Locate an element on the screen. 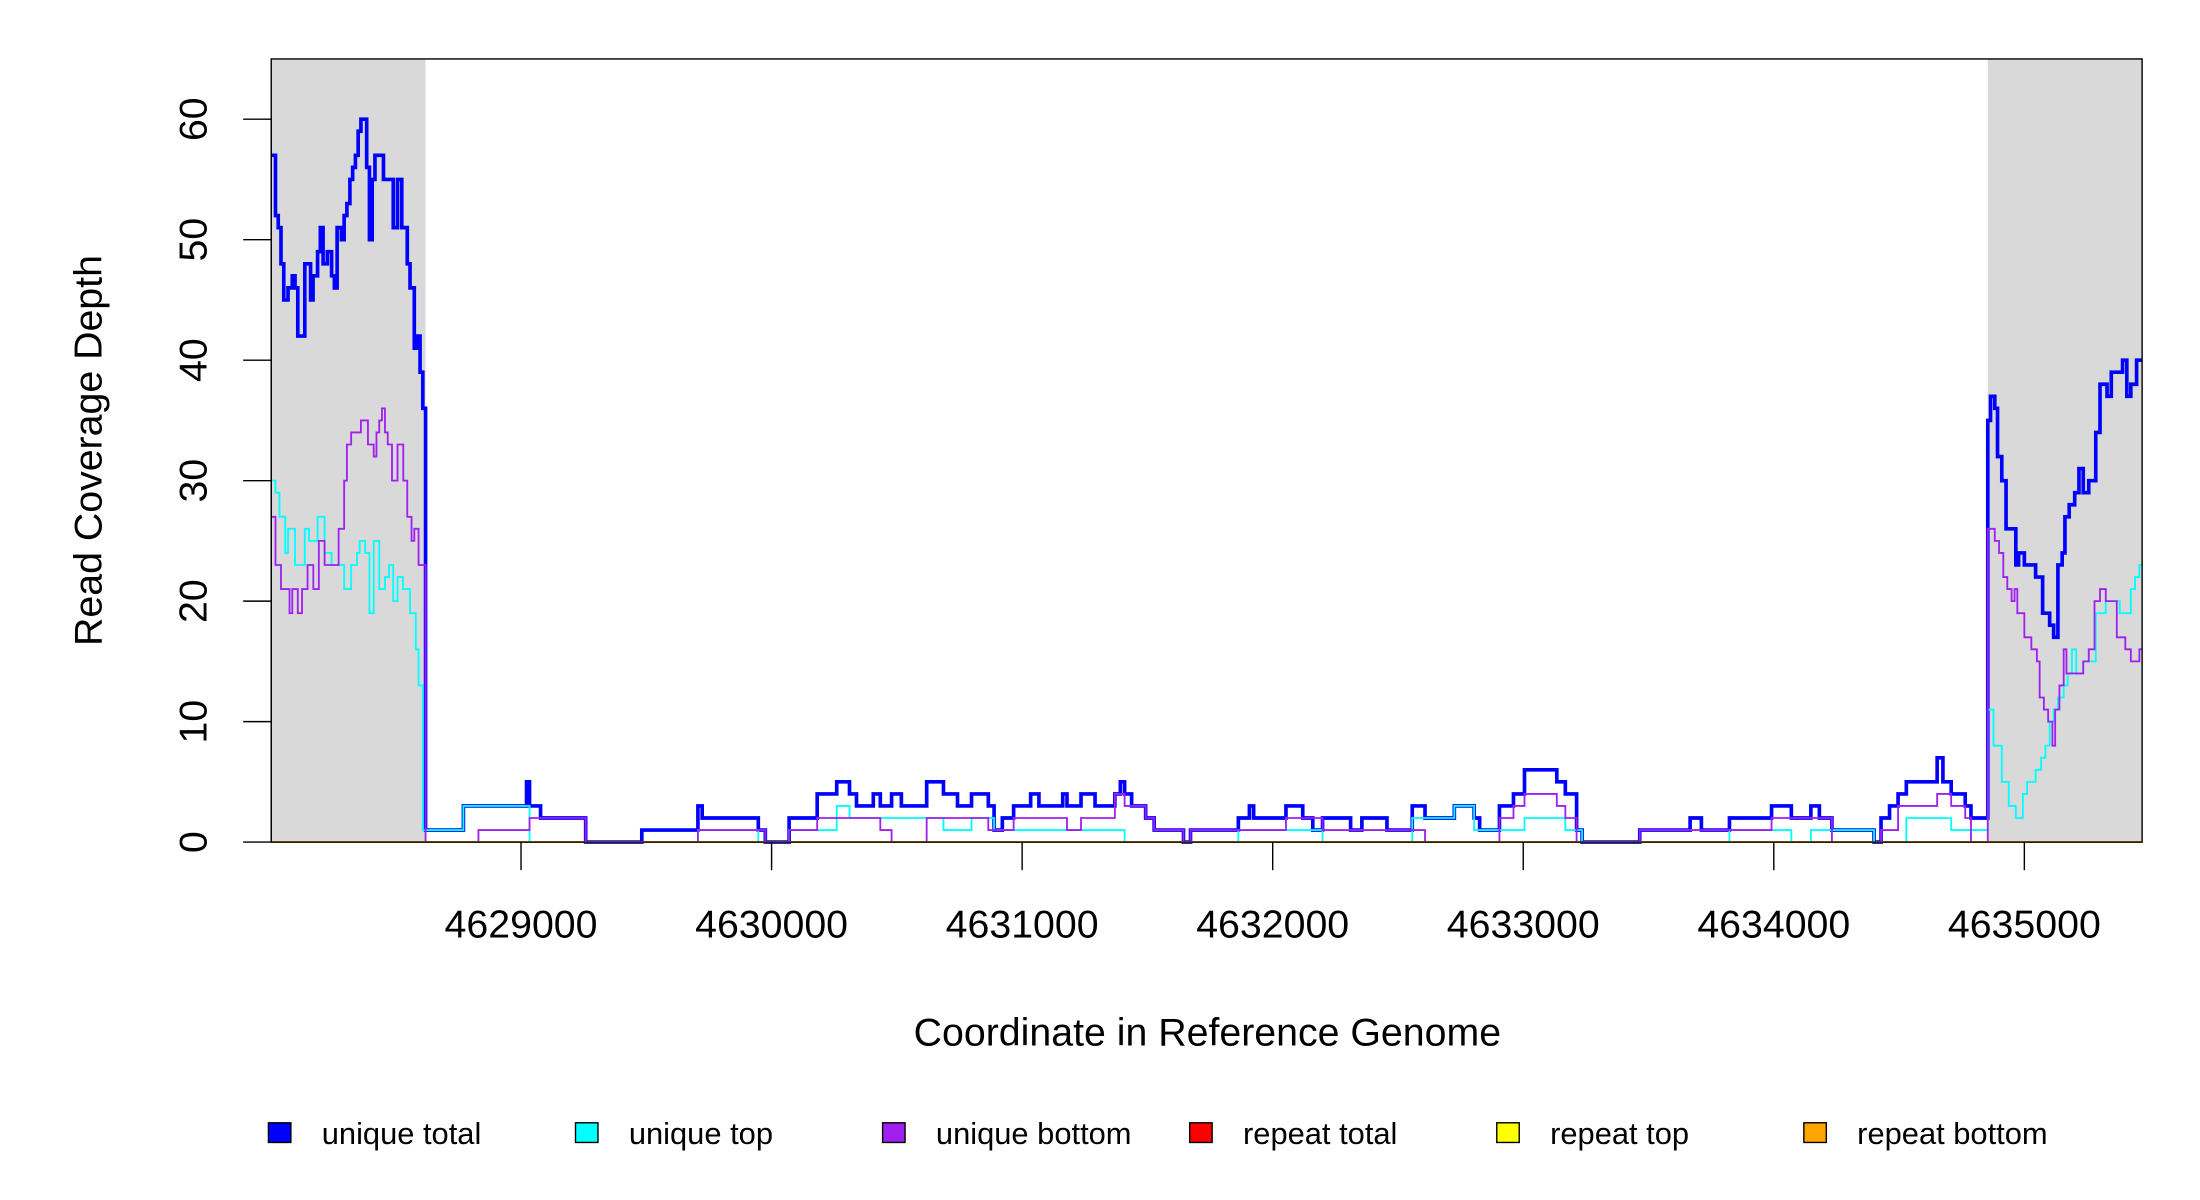 This screenshot has height=1200, width=2200. x-tick-label: 4632000 is located at coordinates (1272, 925).